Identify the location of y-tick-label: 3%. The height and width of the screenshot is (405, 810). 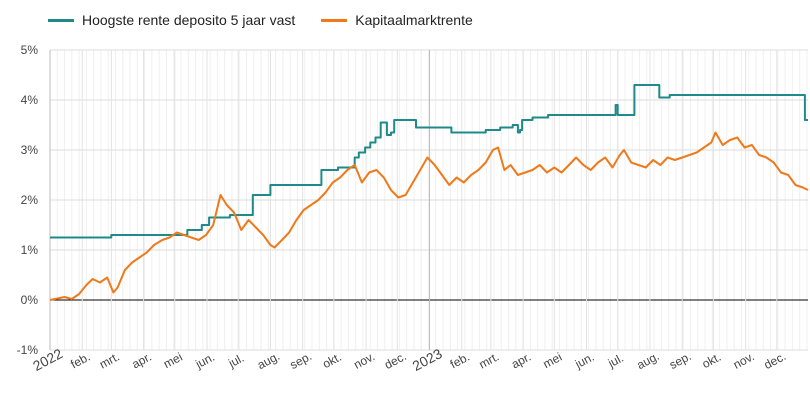
(30, 150).